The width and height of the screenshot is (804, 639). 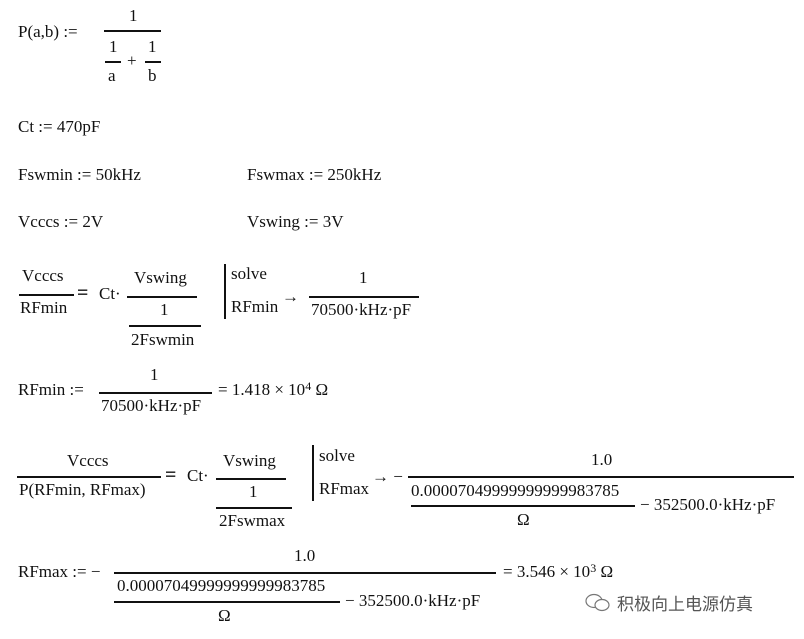 What do you see at coordinates (133, 15) in the screenshot?
I see `def-p-num: 1` at bounding box center [133, 15].